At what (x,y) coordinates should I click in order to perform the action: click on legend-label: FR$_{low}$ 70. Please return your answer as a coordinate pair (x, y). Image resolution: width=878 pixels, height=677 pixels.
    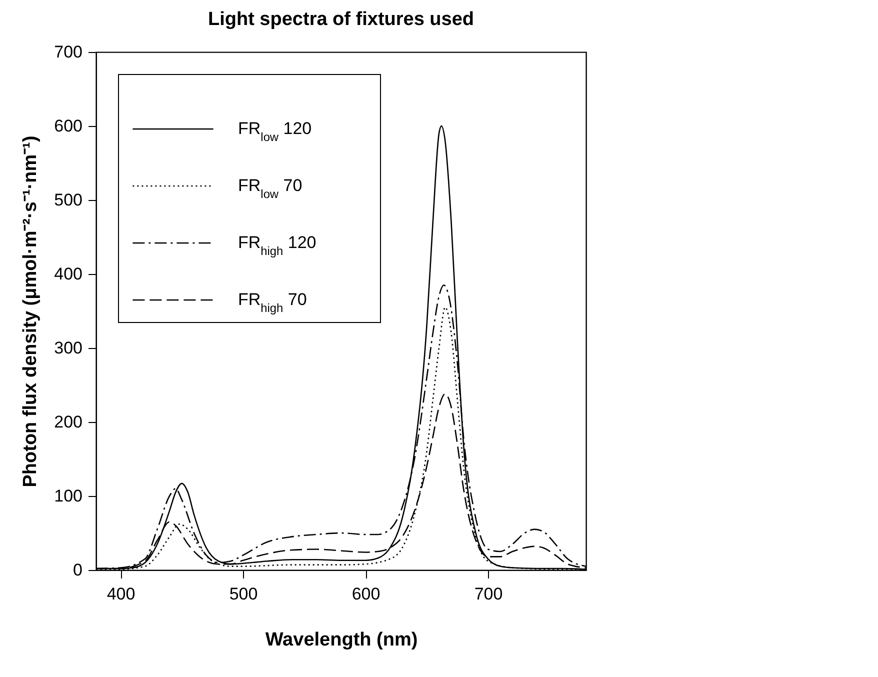
    Looking at the image, I should click on (270, 188).